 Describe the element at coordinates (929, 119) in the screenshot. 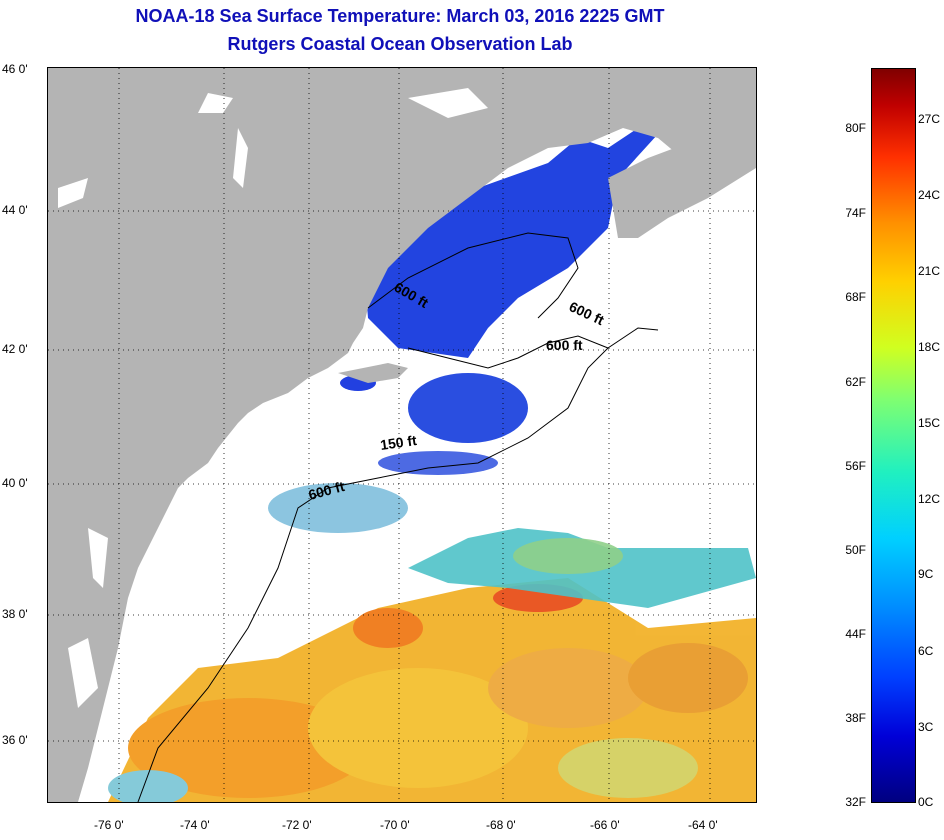

I see `colorbar-label-27c: 27C` at that location.